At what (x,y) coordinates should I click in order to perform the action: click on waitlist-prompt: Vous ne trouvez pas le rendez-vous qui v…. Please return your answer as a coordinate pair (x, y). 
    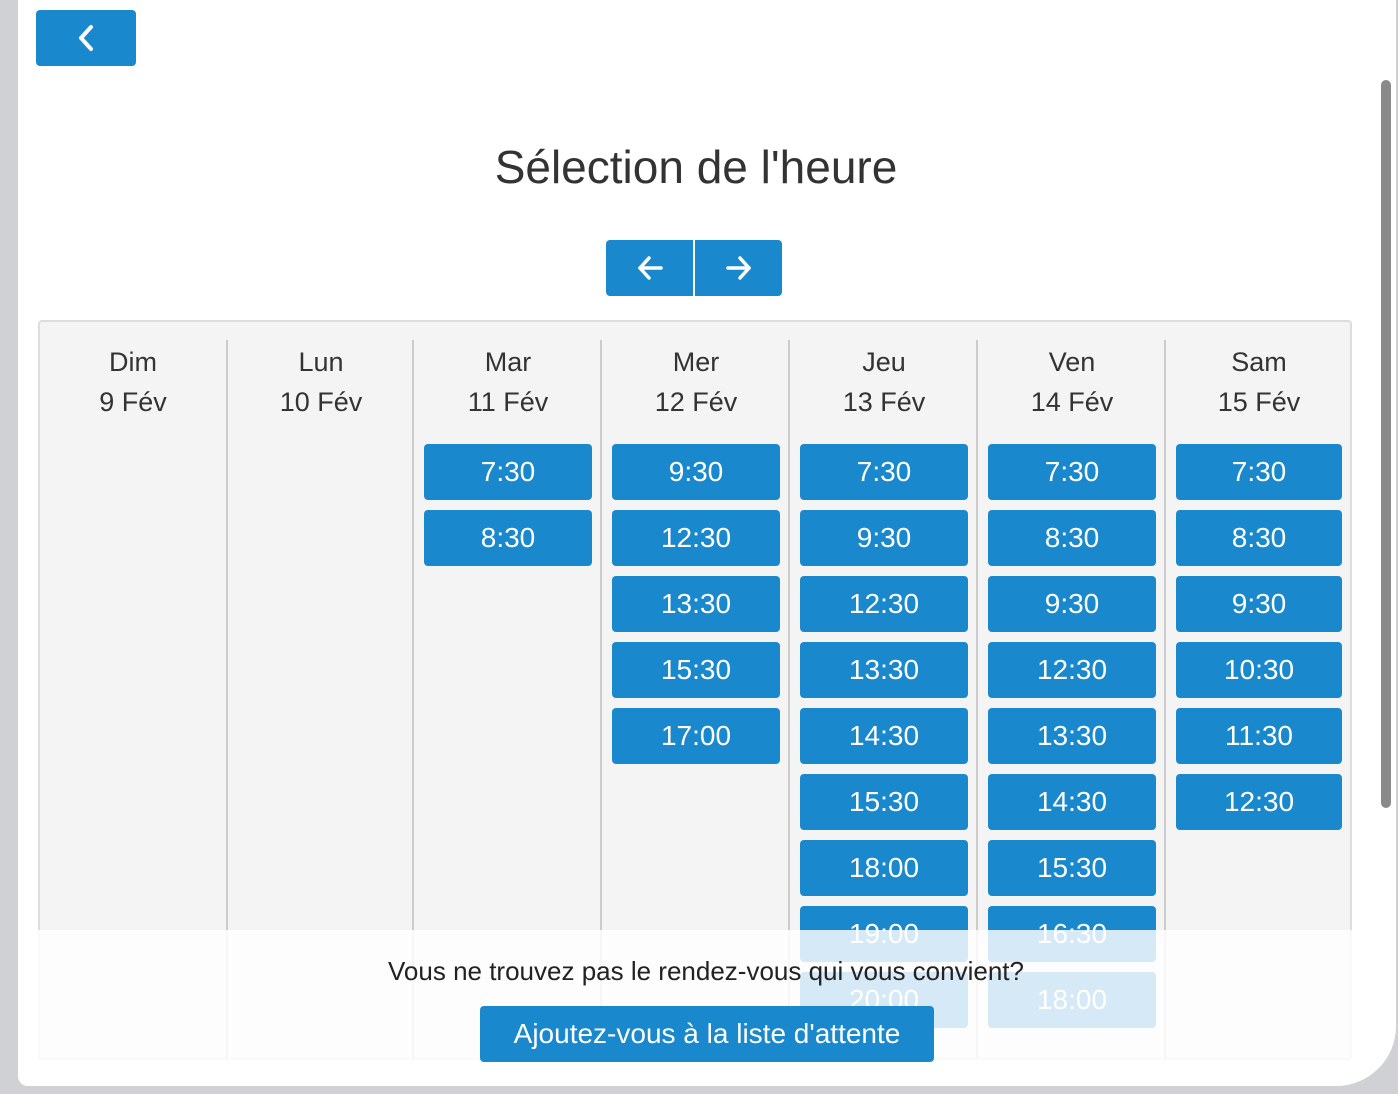
    Looking at the image, I should click on (706, 971).